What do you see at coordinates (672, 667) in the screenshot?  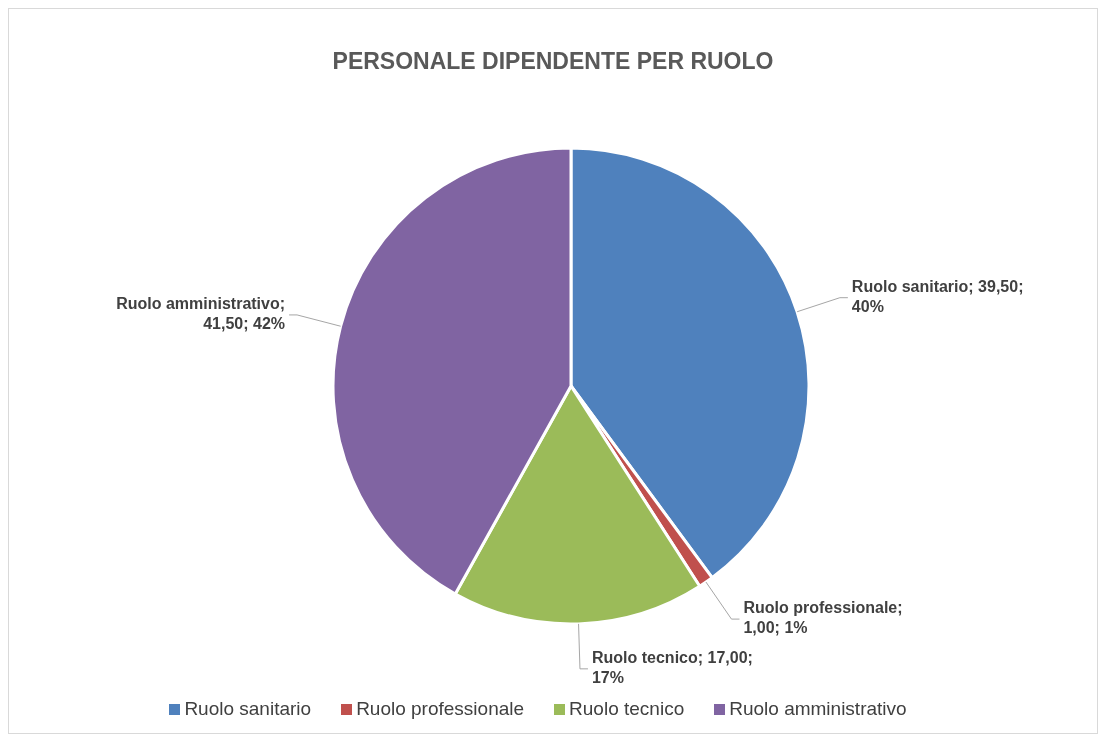 I see `data-label: Ruolo tecnico; 17,00; 17%` at bounding box center [672, 667].